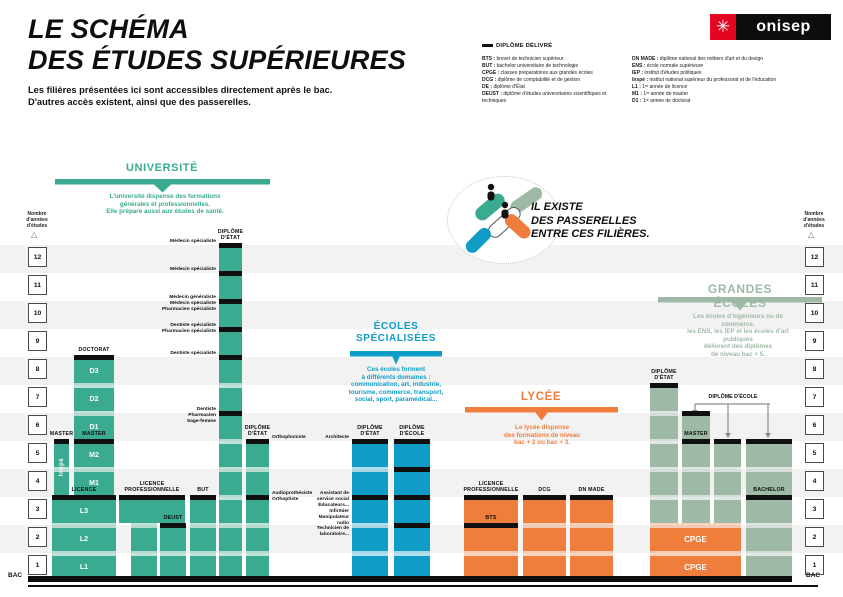 The image size is (843, 597). I want to click on block-inspe-y5, so click(61, 455).